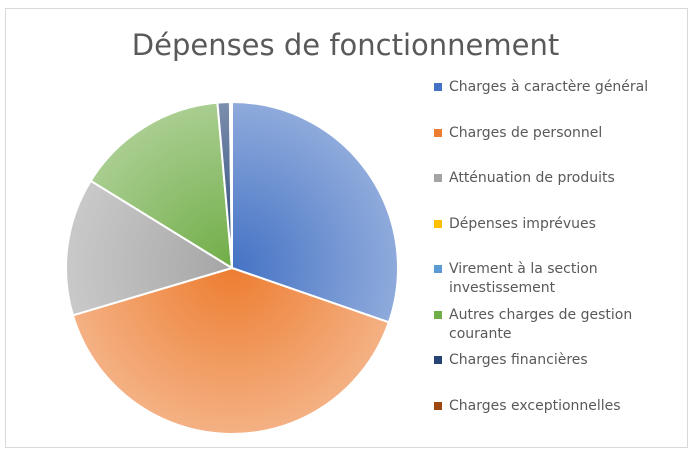  I want to click on legend-label: Charges financières, so click(518, 360).